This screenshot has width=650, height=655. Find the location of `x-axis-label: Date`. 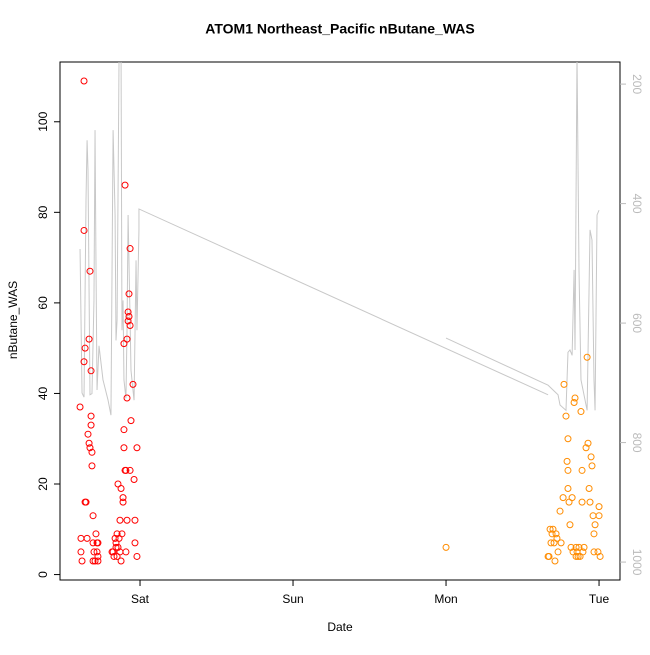

x-axis-label: Date is located at coordinates (340, 627).